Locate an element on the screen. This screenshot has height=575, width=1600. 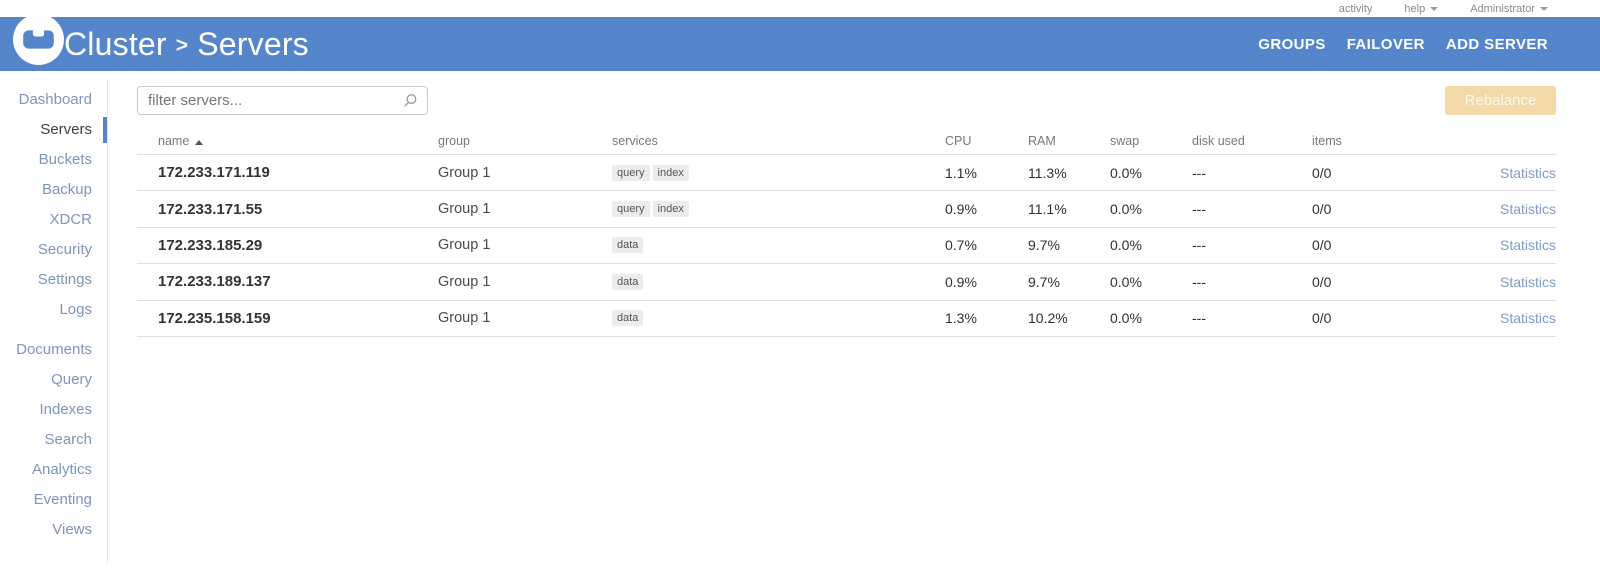
sidebar-item-security: Security is located at coordinates (53, 250).